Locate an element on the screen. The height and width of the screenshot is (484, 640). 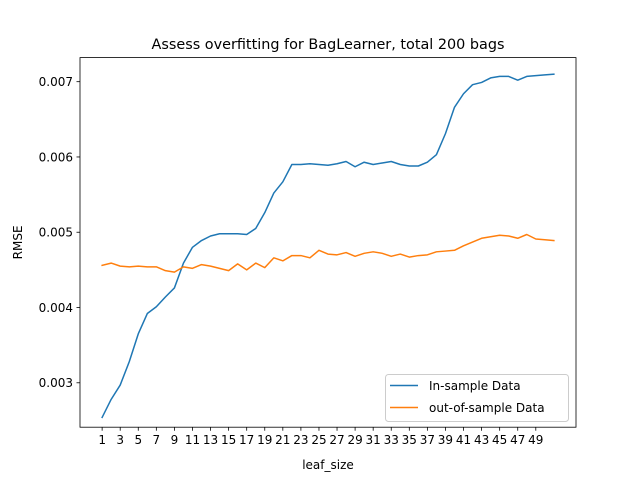
legend-box is located at coordinates (477, 398).